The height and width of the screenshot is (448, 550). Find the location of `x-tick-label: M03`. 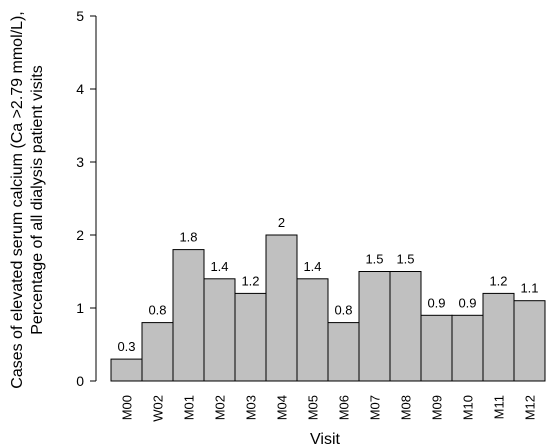

x-tick-label: M03 is located at coordinates (251, 407).